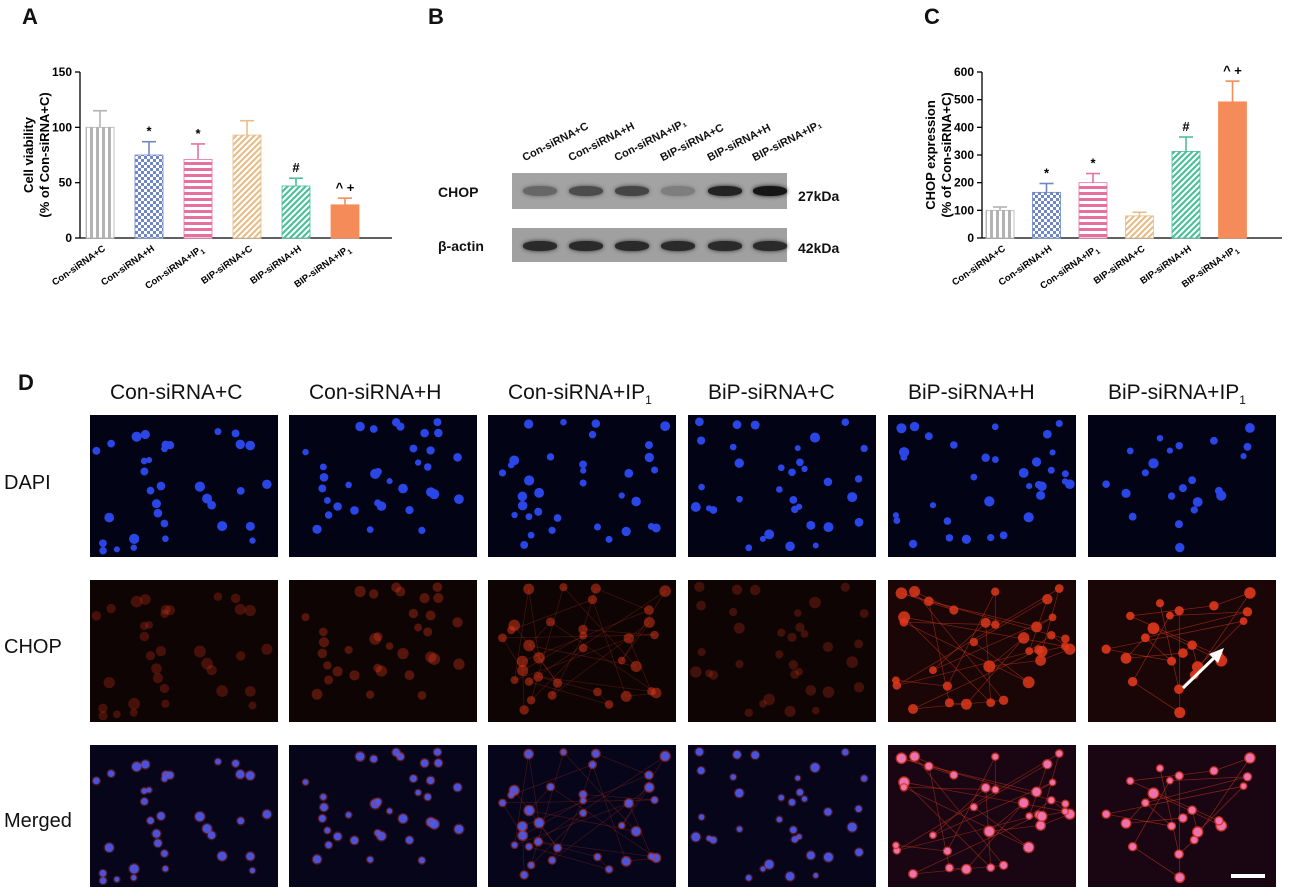 The height and width of the screenshot is (891, 1300). What do you see at coordinates (930, 155) in the screenshot?
I see `y-axis-label: CHOP expression` at bounding box center [930, 155].